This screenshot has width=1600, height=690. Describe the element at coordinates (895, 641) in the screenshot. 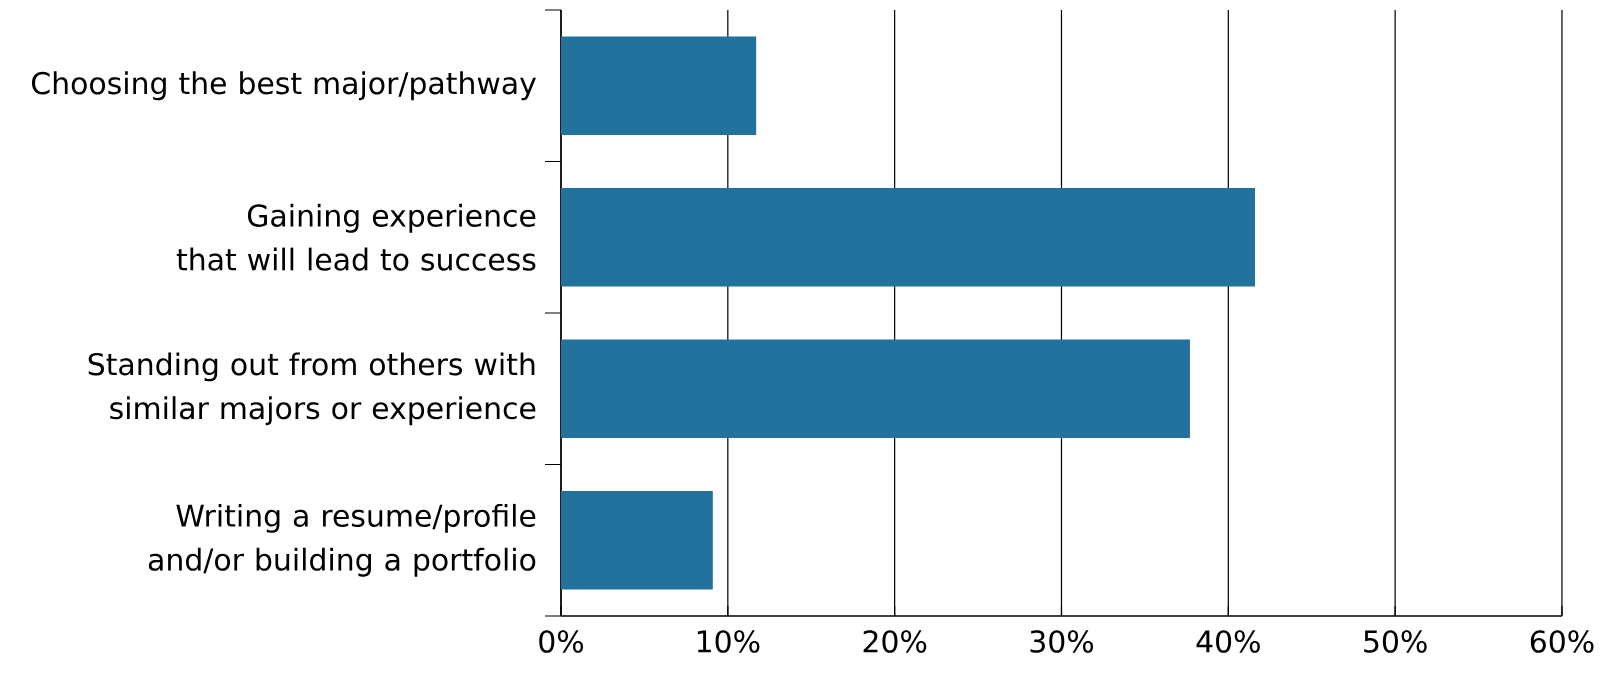

I see `x-tick-label: 20%` at that location.